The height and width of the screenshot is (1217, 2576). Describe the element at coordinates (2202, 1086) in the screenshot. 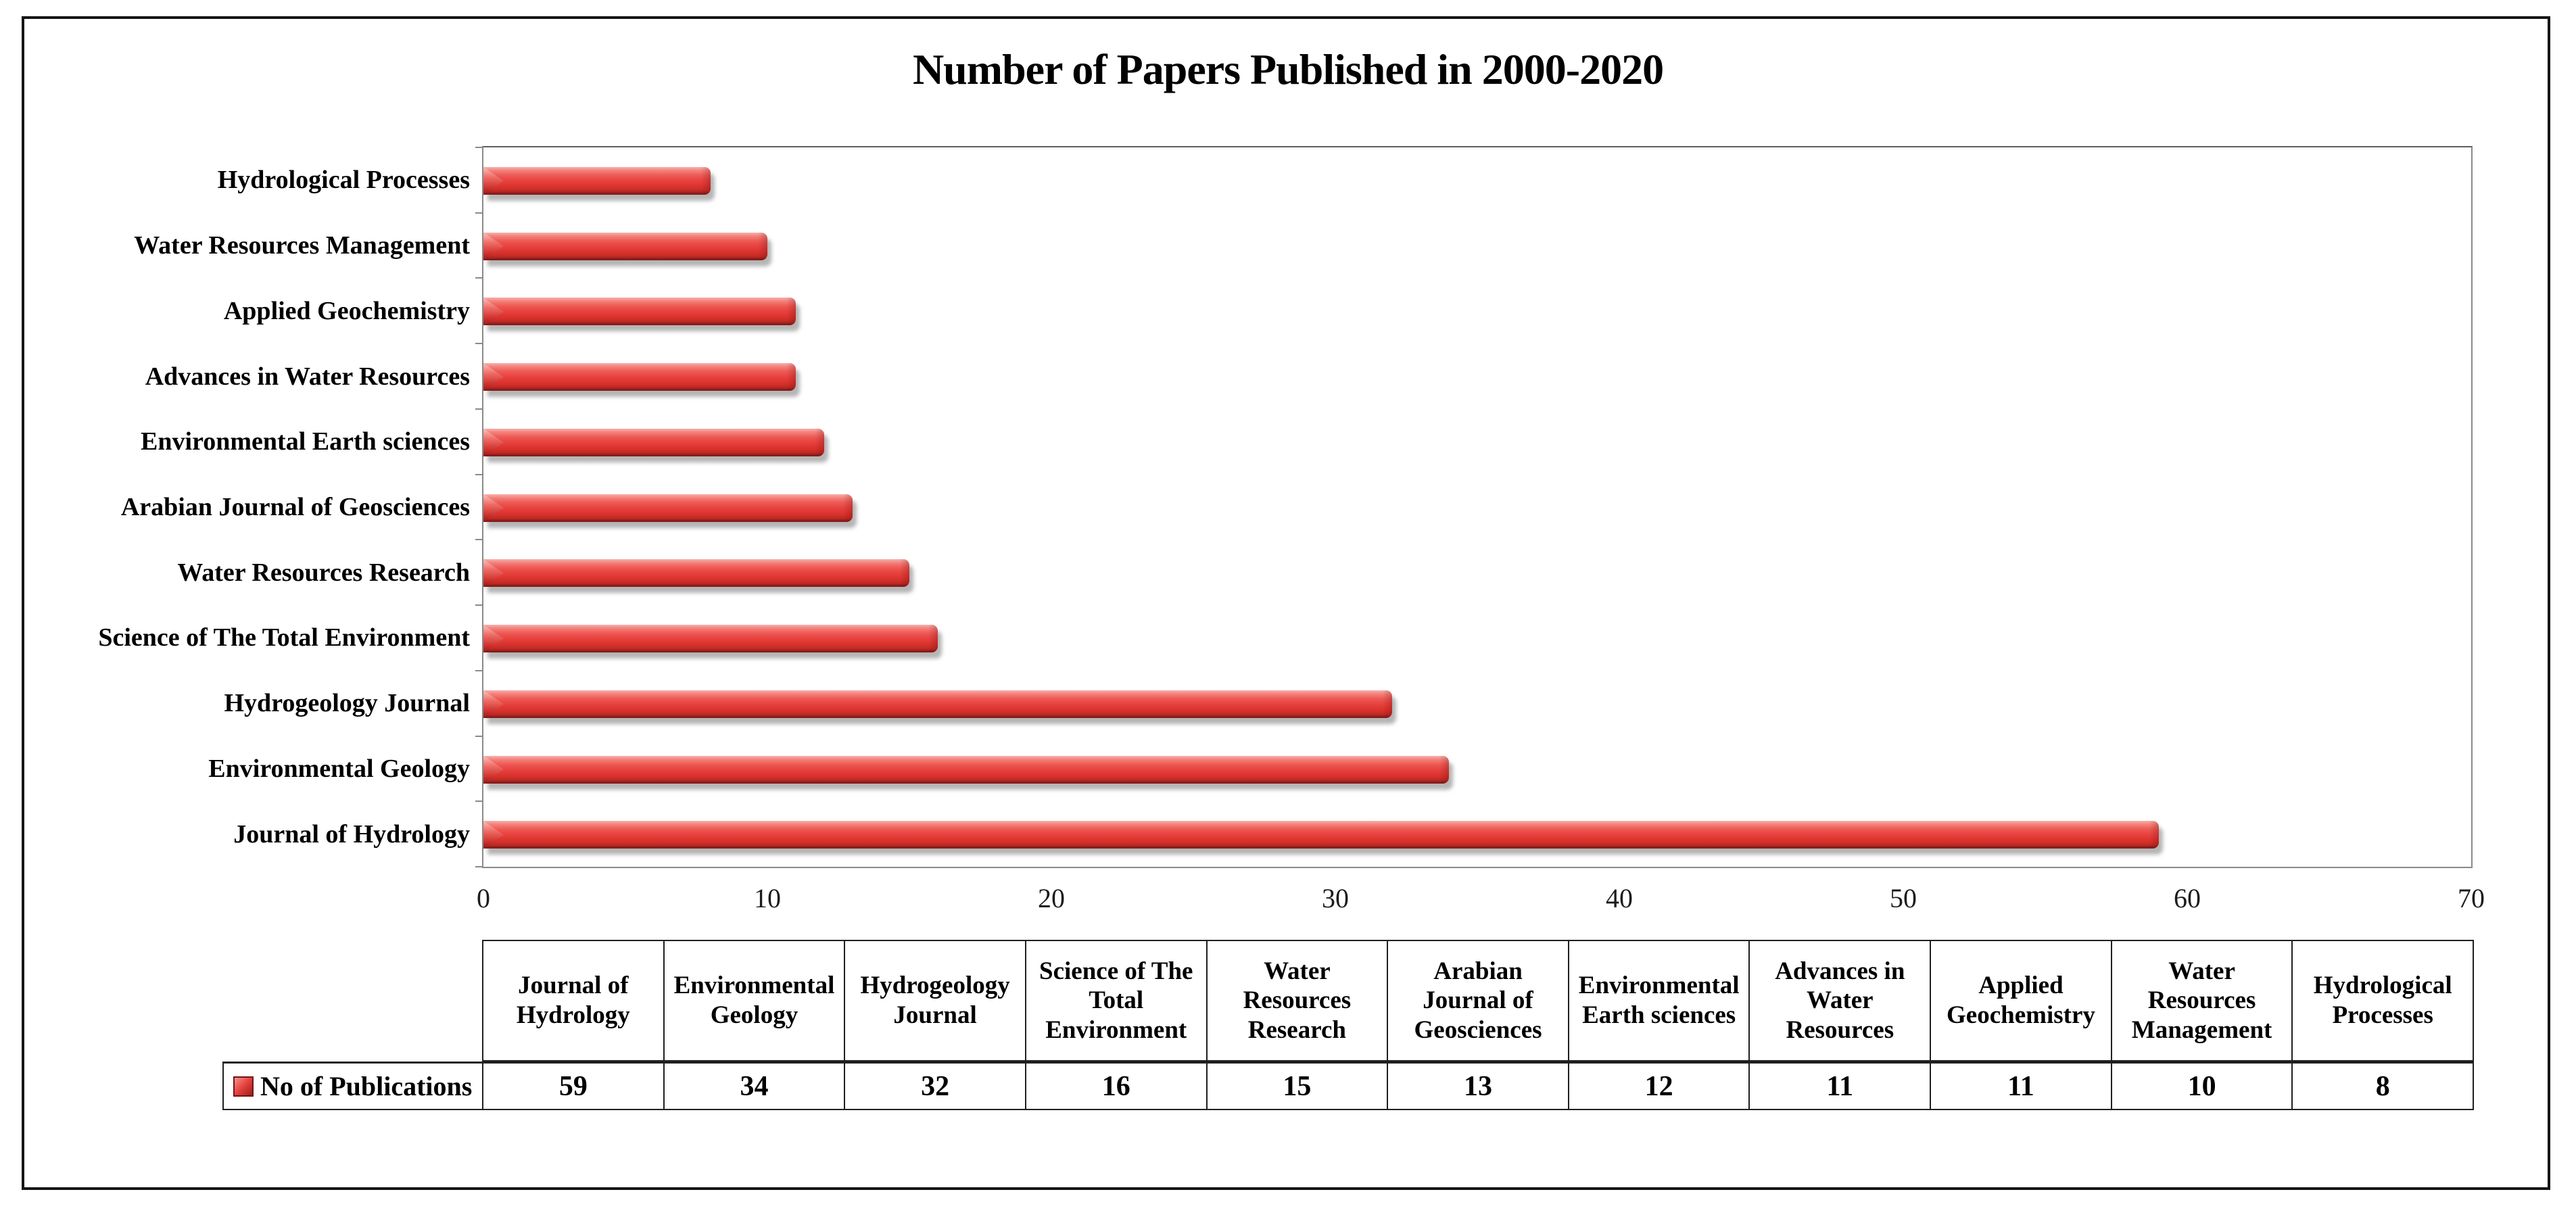

I see `table-value-cell: 10` at that location.